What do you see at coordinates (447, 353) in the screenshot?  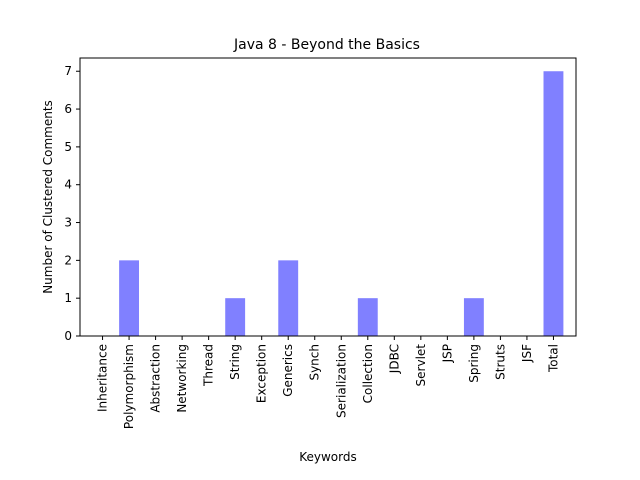 I see `x-tick-label-jsp: JSP` at bounding box center [447, 353].